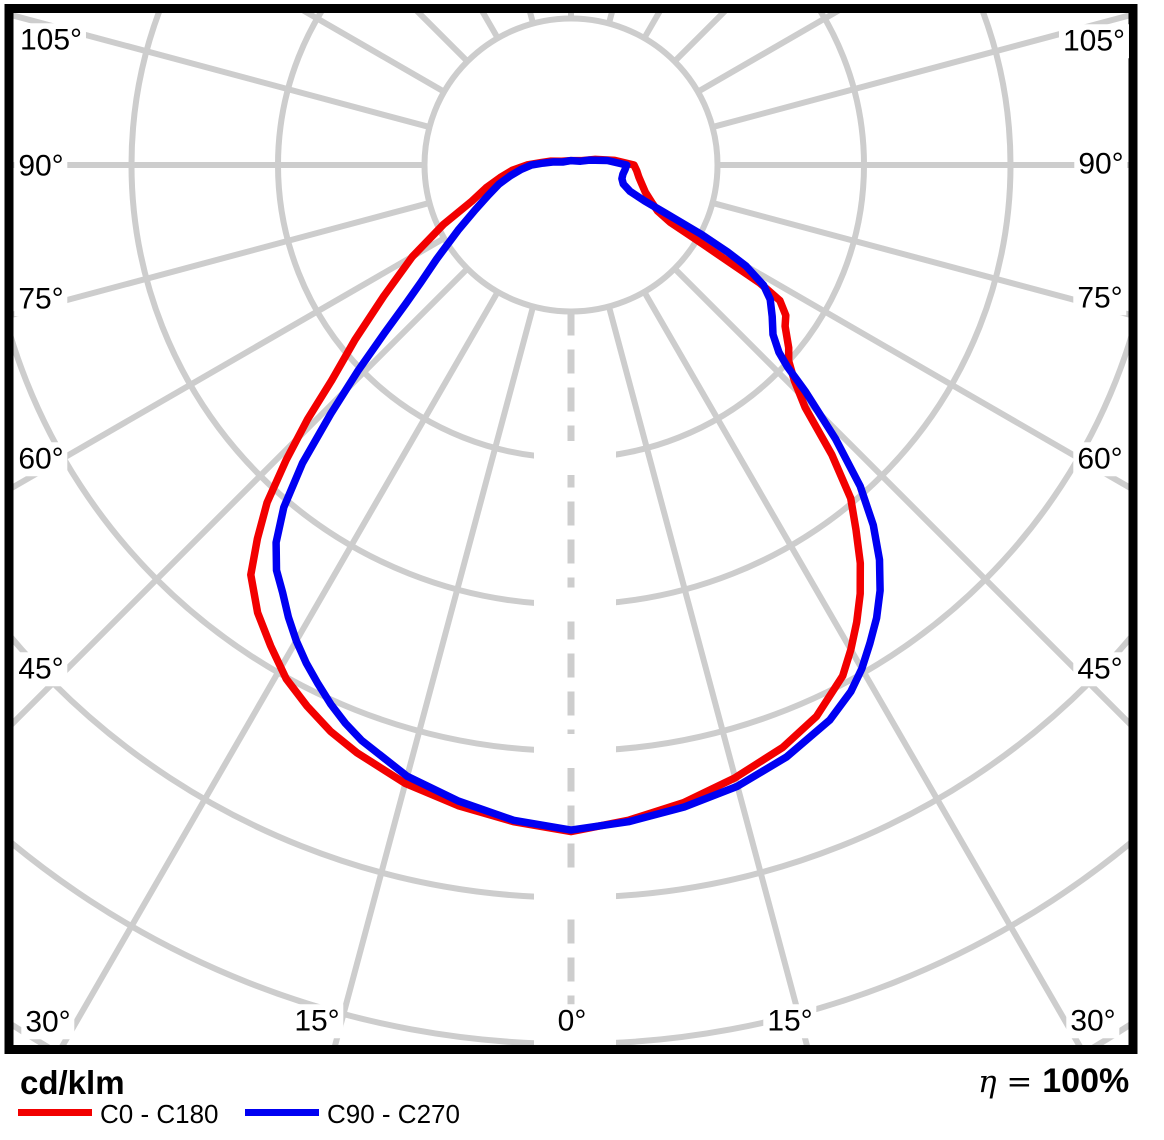 This screenshot has width=1164, height=1140. Describe the element at coordinates (159, 1114) in the screenshot. I see `c0-c180-label: C0 - C180` at that location.